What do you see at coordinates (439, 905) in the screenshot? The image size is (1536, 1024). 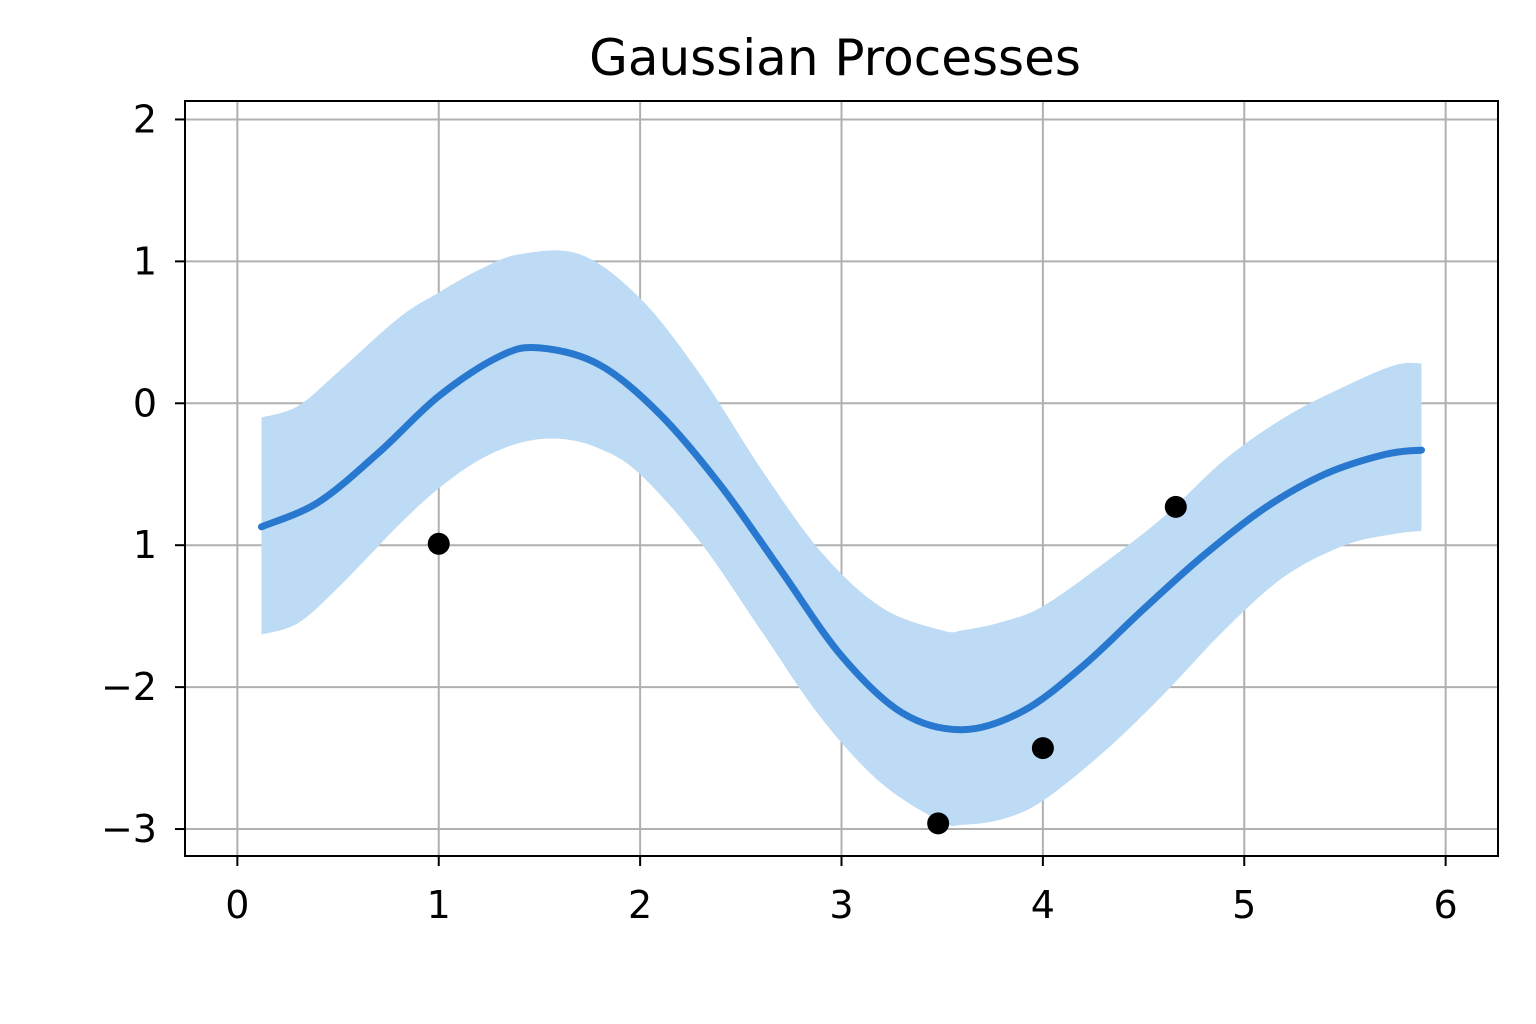 I see `x-tick-label-1: 1` at bounding box center [439, 905].